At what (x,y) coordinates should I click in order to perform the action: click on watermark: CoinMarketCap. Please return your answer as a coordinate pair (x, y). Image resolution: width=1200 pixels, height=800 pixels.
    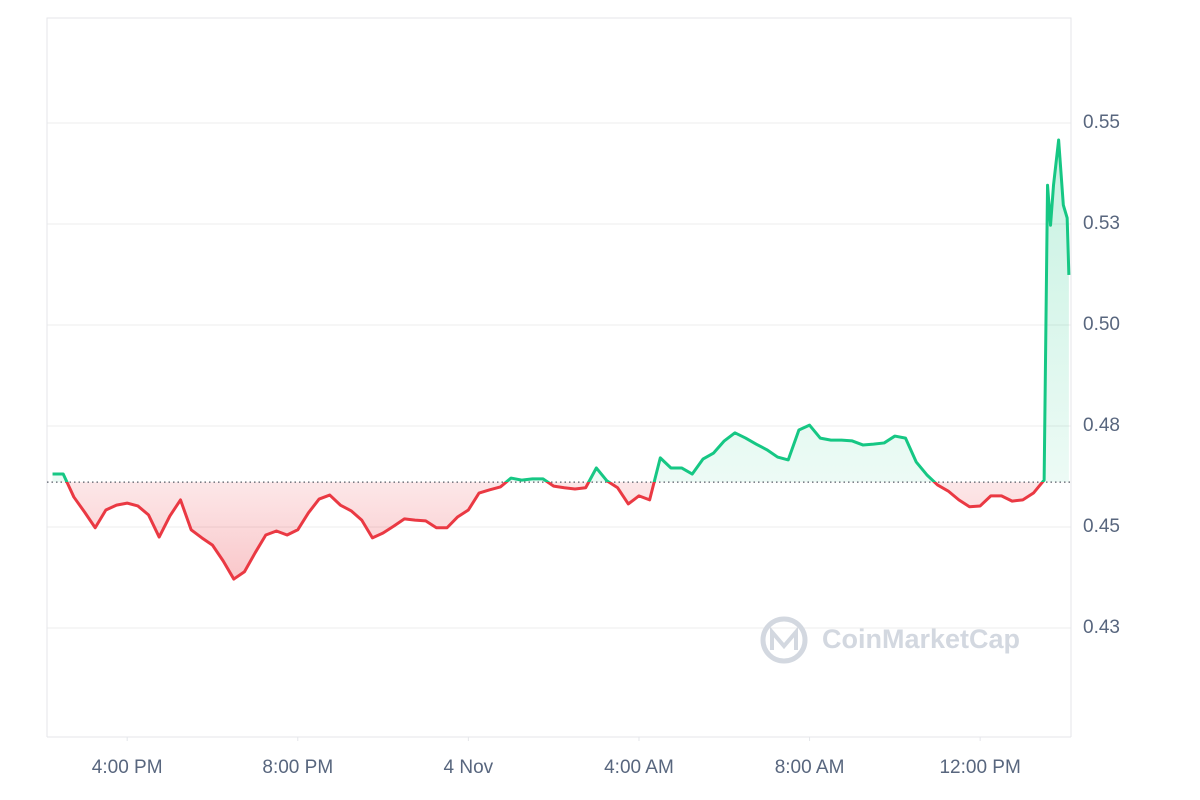
    Looking at the image, I should click on (890, 640).